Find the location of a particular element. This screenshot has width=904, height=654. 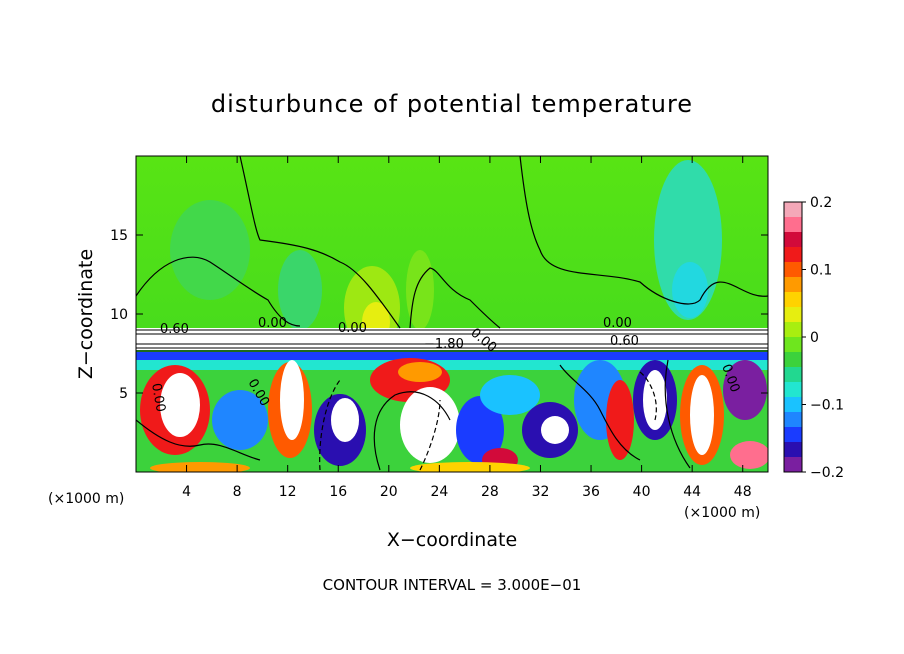

x-axis-title: X−coordinate is located at coordinates (452, 540).